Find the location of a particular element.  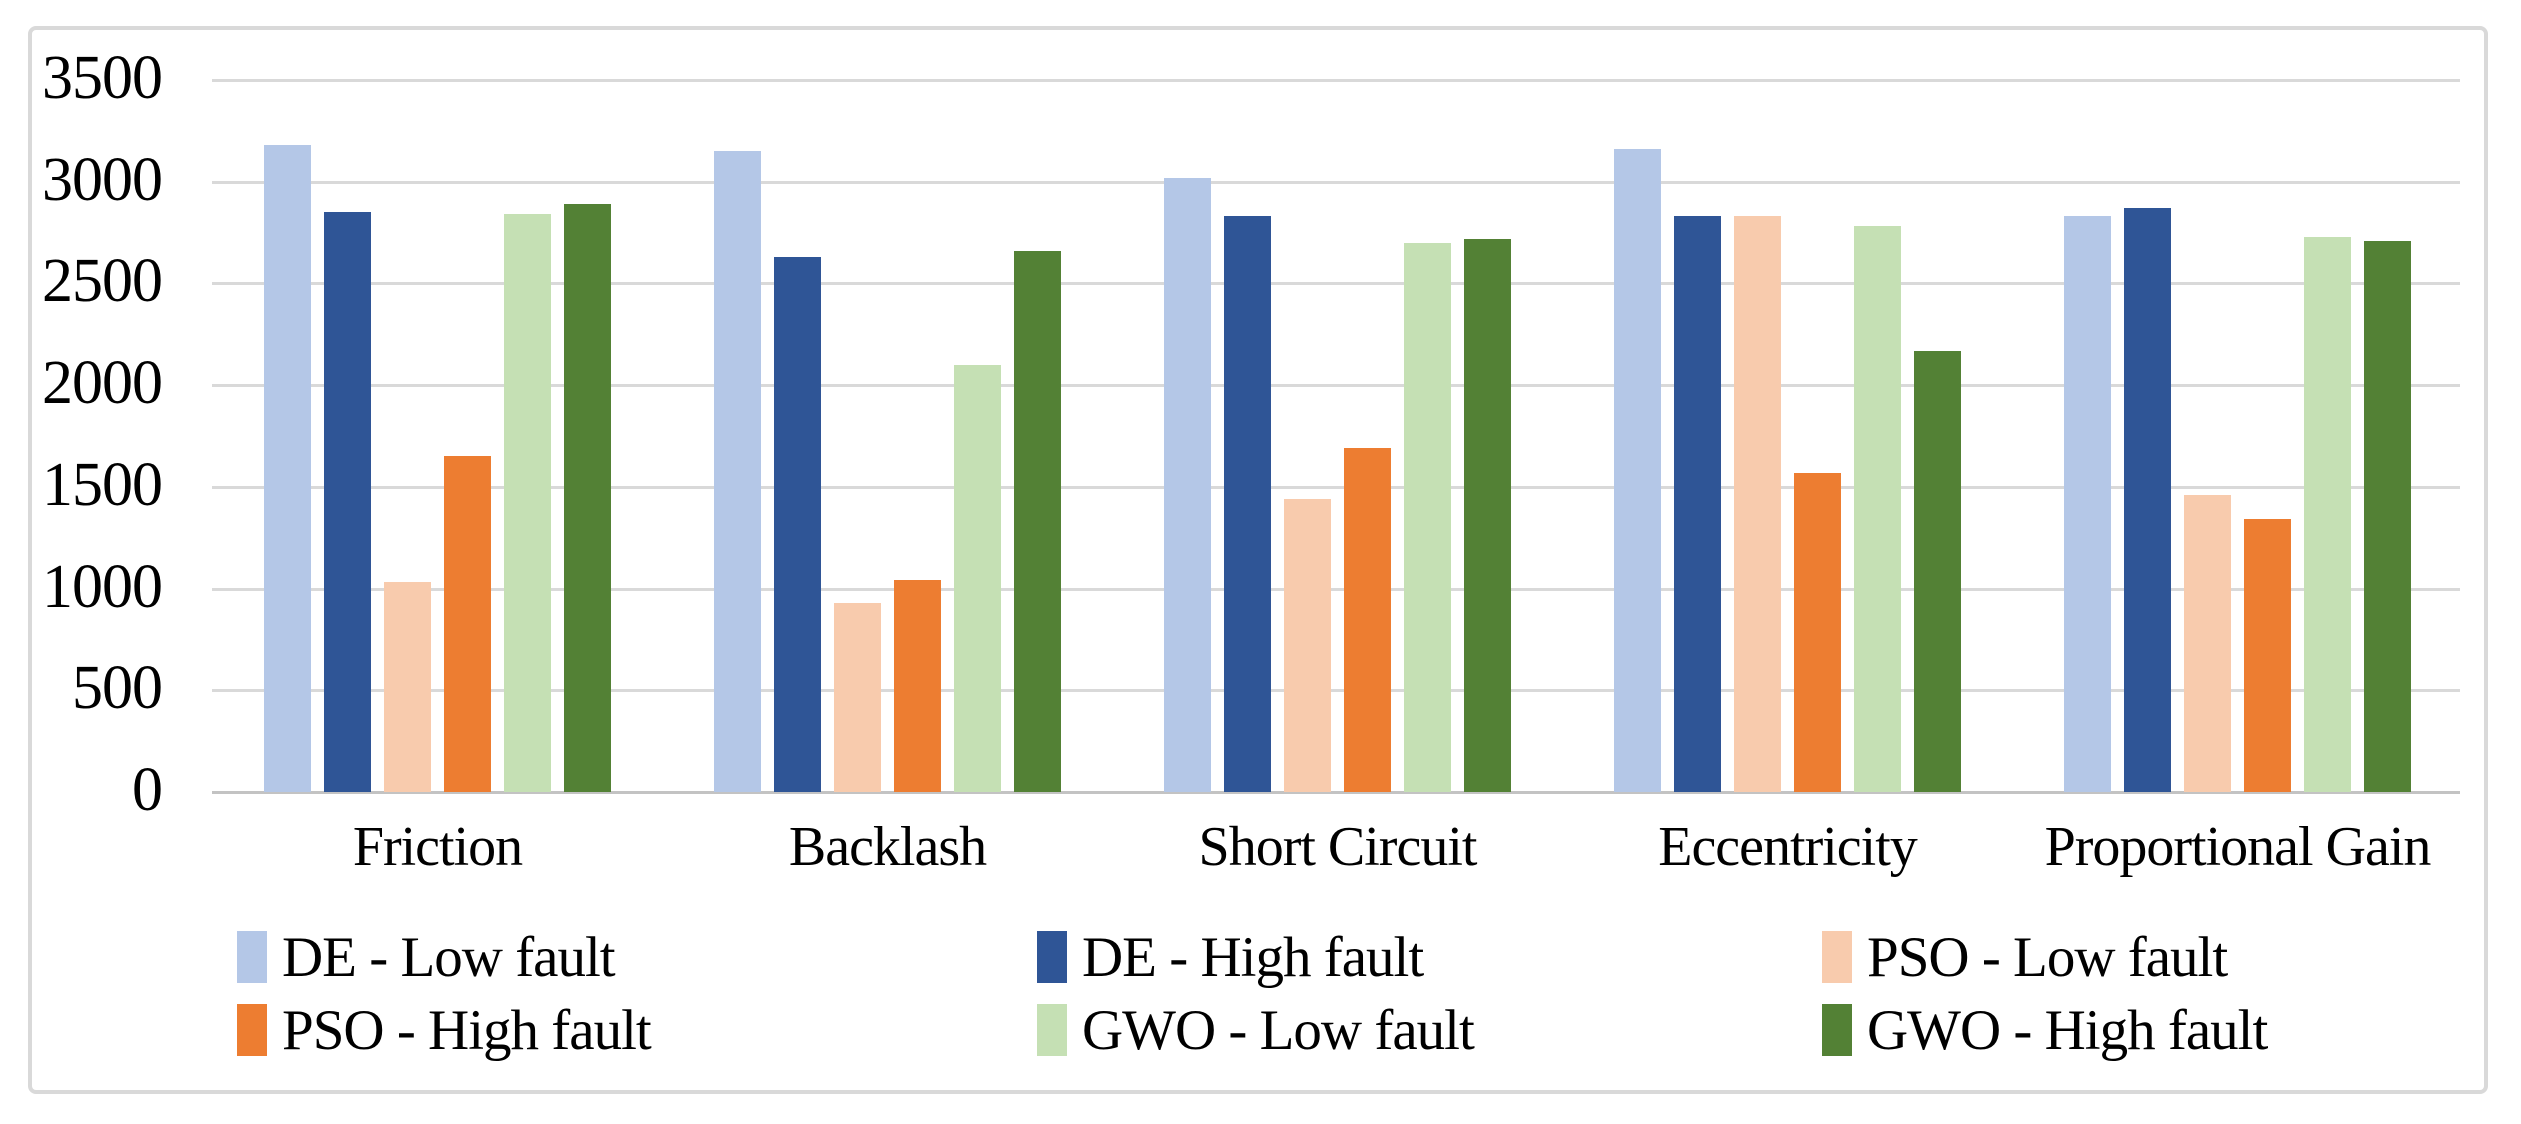

y-tick-label-1000: 1000 is located at coordinates (102, 586).